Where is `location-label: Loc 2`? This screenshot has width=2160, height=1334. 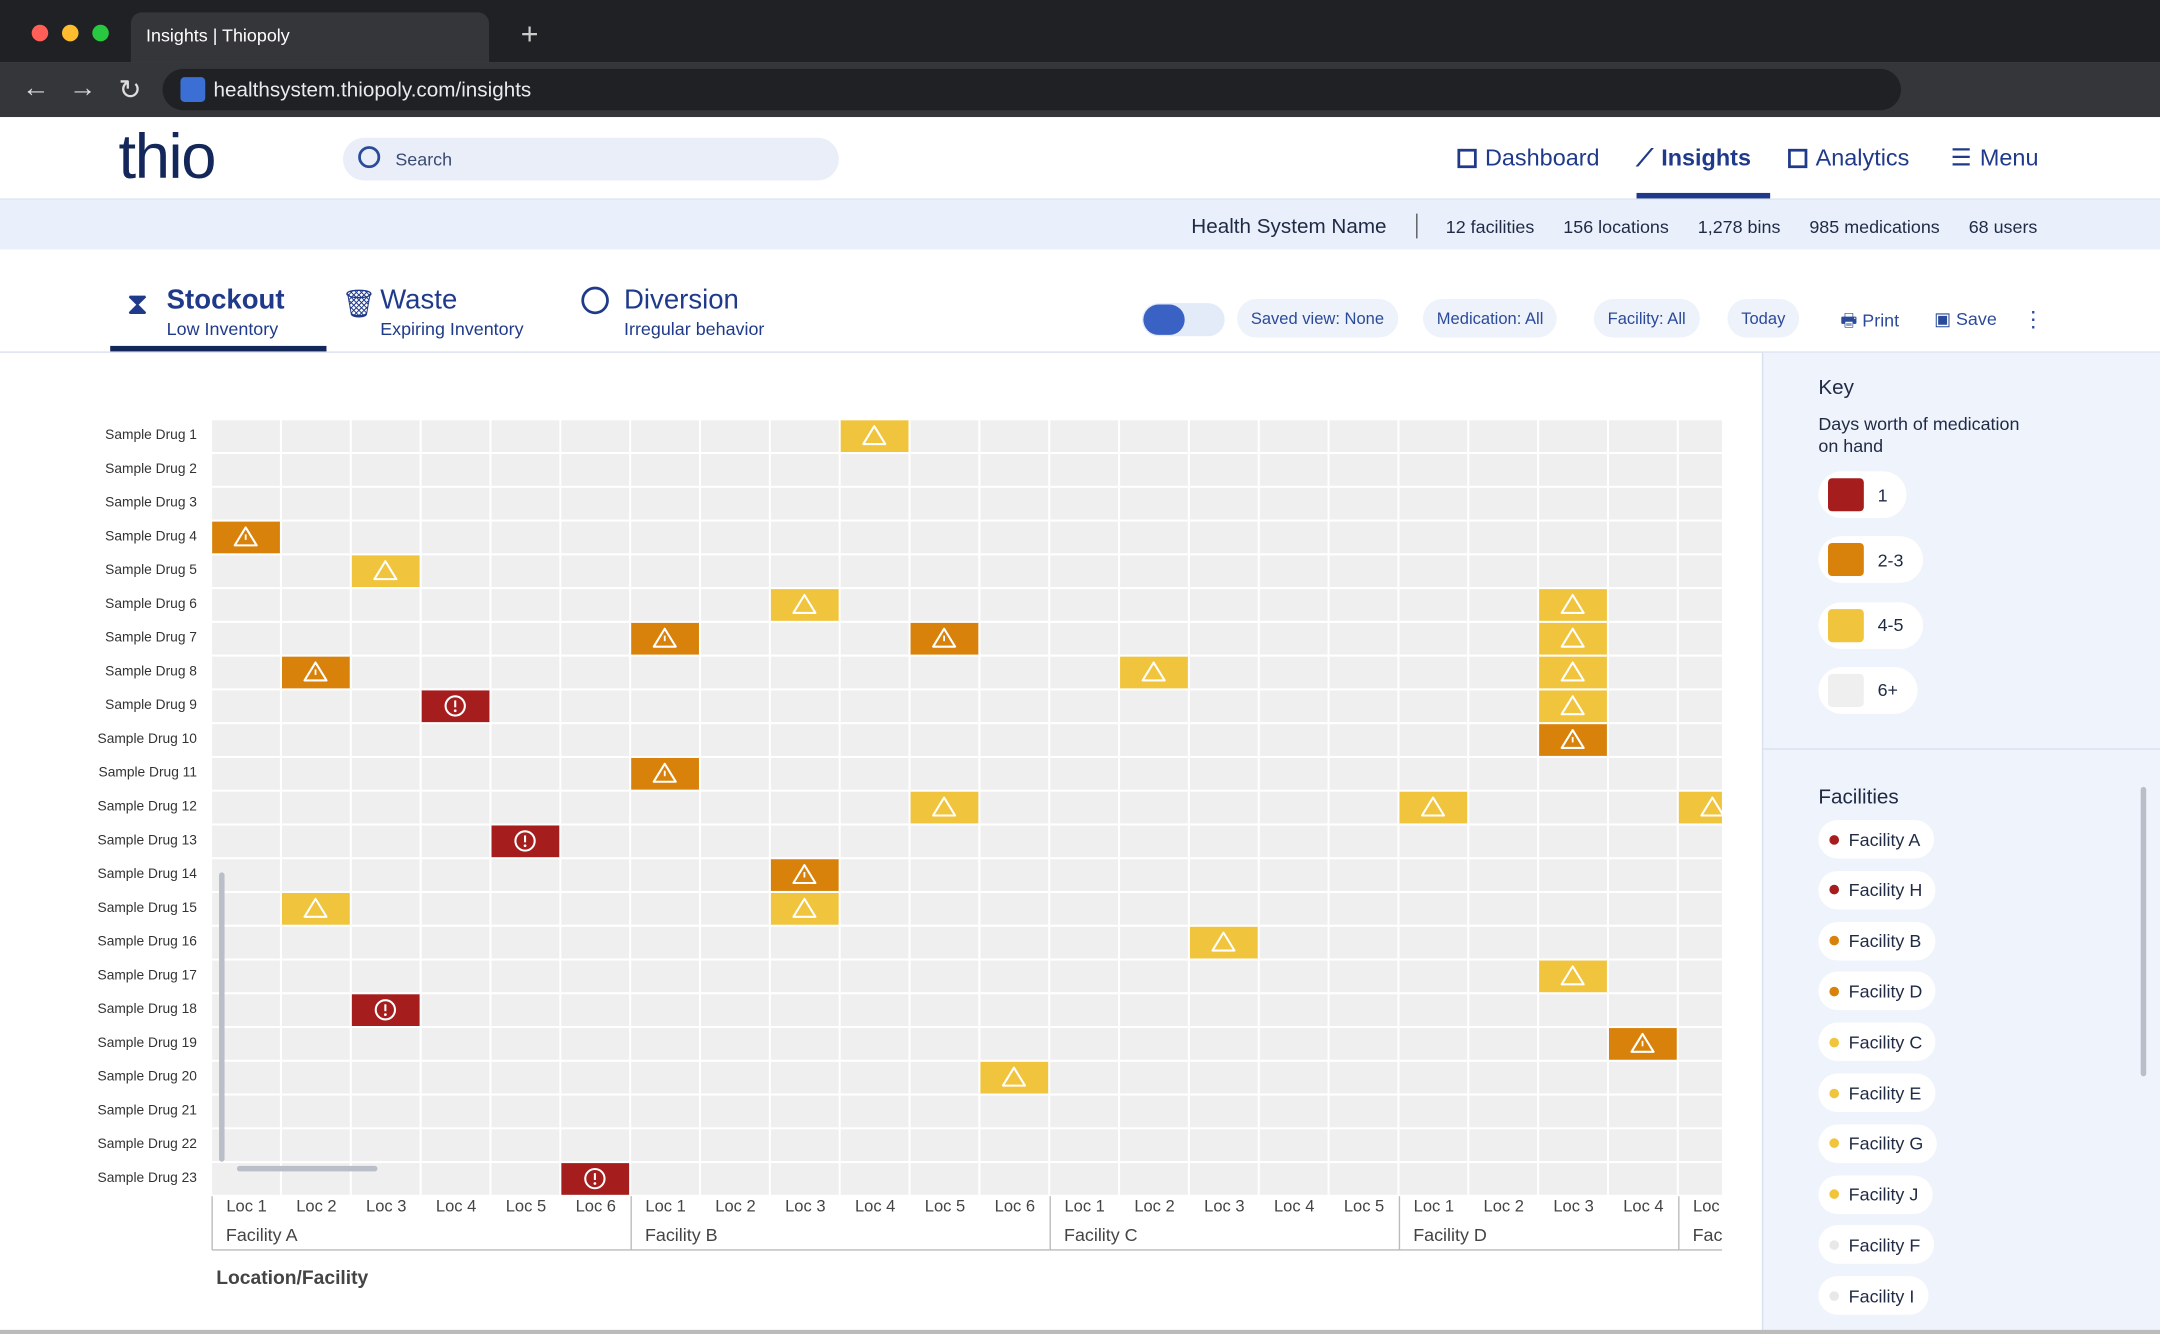
location-label: Loc 2 is located at coordinates (1154, 1206).